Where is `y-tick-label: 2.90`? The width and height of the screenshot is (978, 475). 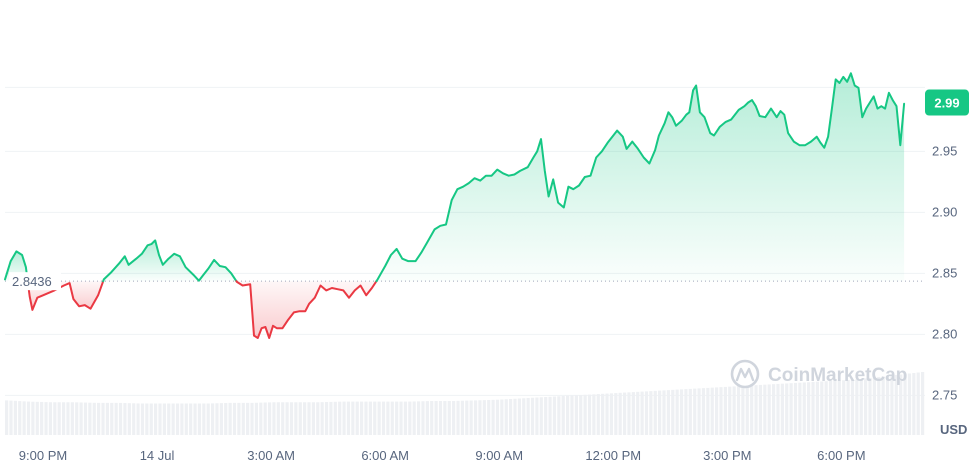
y-tick-label: 2.90 is located at coordinates (944, 211).